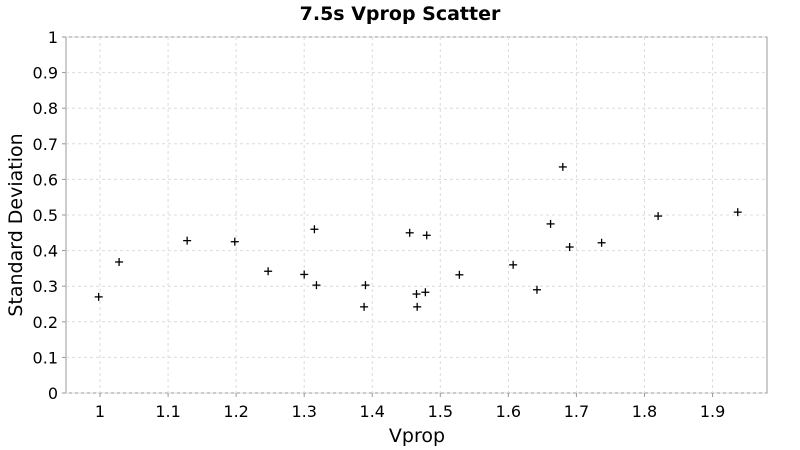  What do you see at coordinates (45, 144) in the screenshot?
I see `y-tick-label: 0.7` at bounding box center [45, 144].